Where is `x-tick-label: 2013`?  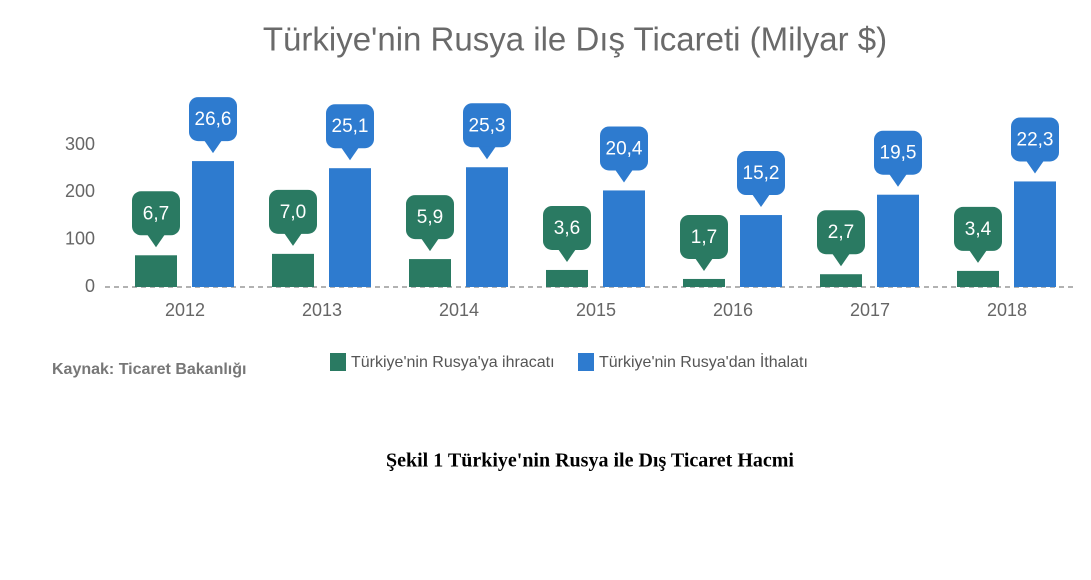
x-tick-label: 2013 is located at coordinates (322, 310).